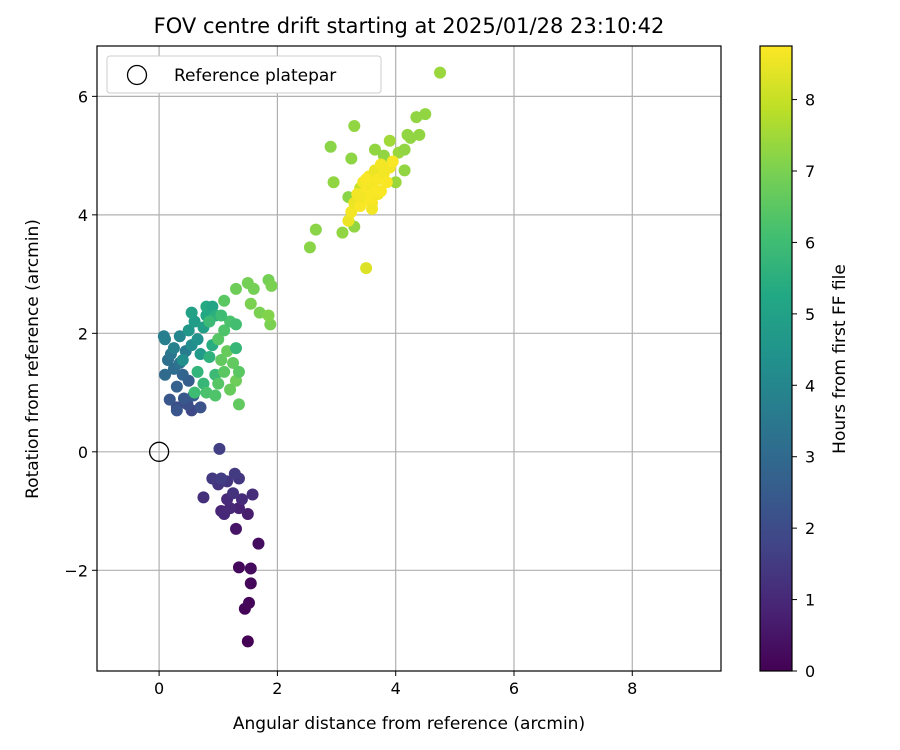  Describe the element at coordinates (137, 75) in the screenshot. I see `legend-reference-marker` at that location.